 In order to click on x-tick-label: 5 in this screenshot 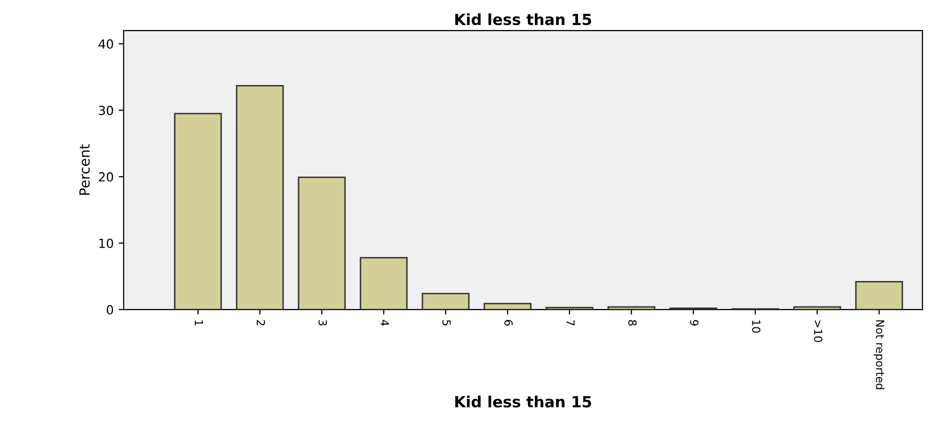, I will do `click(446, 323)`.